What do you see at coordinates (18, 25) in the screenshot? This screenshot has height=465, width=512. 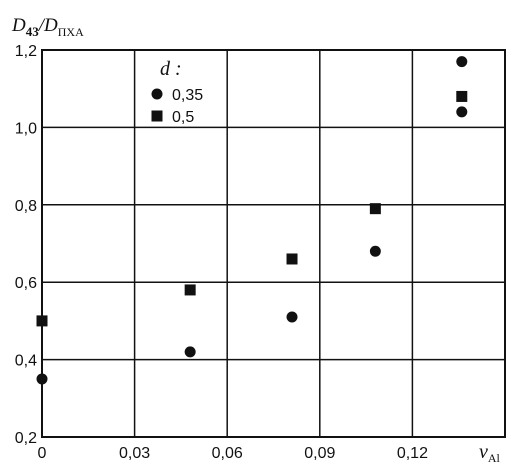 I see `y-axis-label-main: D` at bounding box center [18, 25].